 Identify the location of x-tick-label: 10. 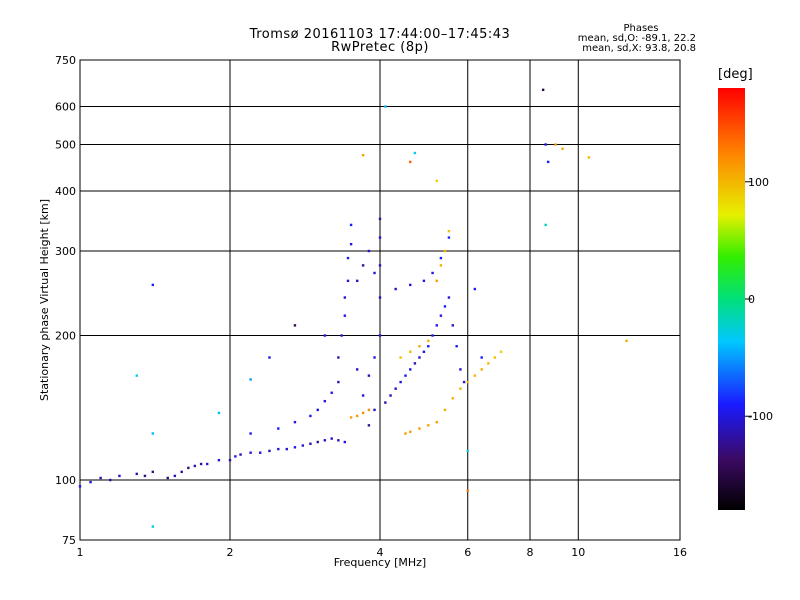
(578, 552).